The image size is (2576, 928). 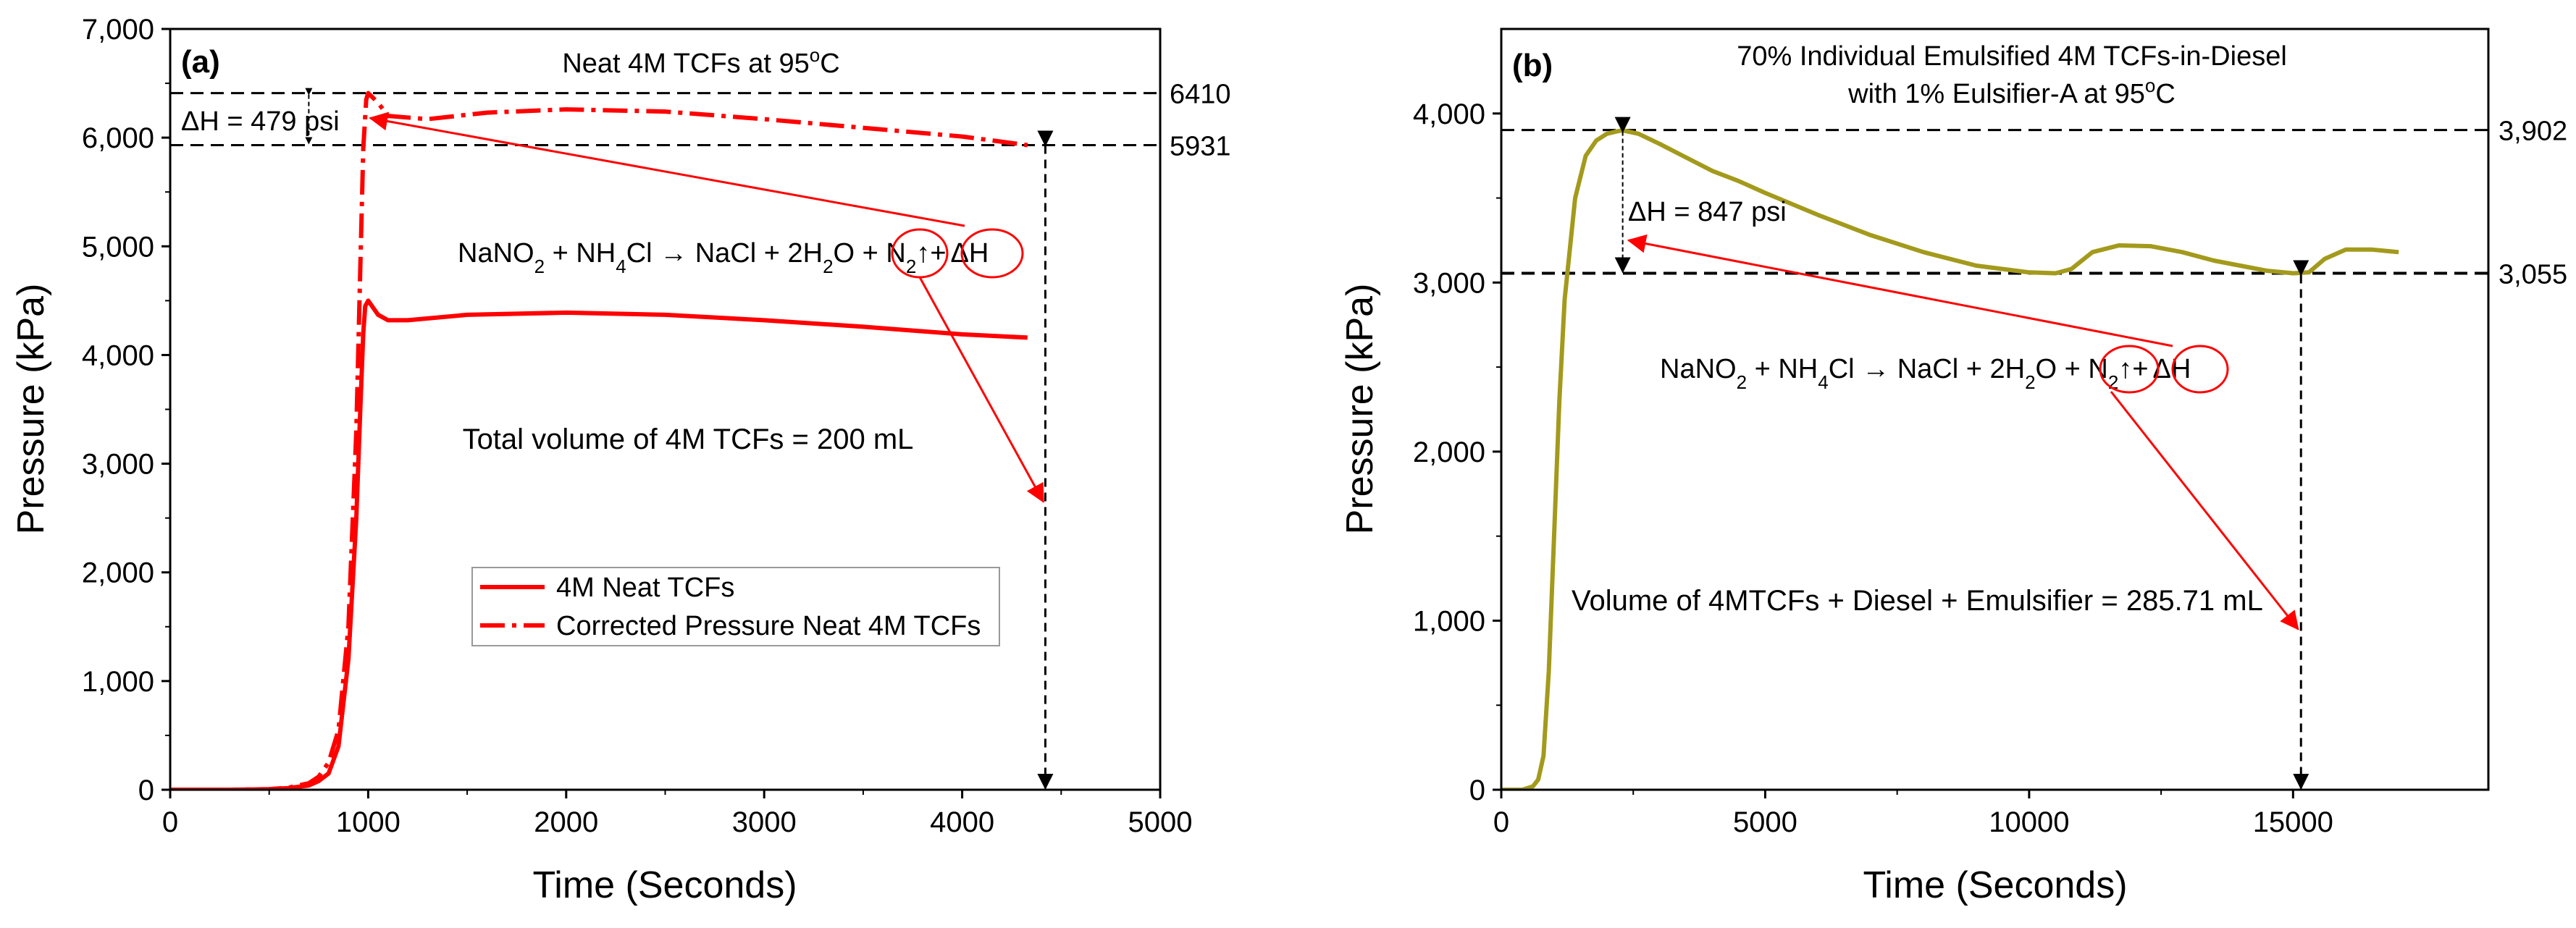 I want to click on a-y-tick-label: 6,000, so click(x=118, y=138).